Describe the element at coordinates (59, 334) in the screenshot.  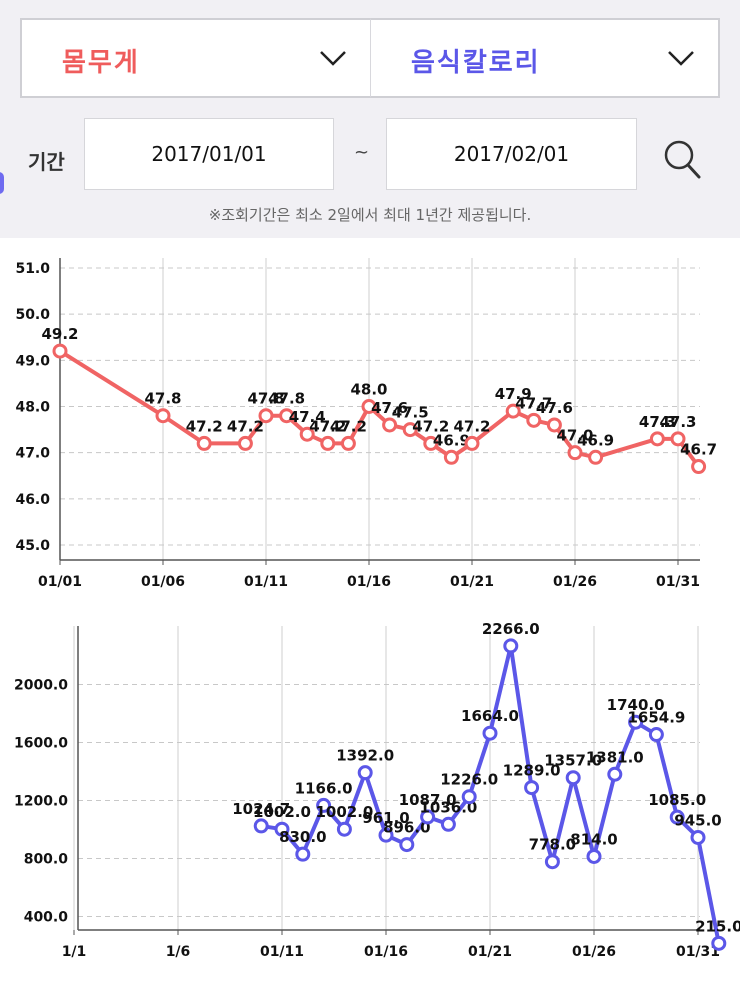
I see `data-label: 49.2` at that location.